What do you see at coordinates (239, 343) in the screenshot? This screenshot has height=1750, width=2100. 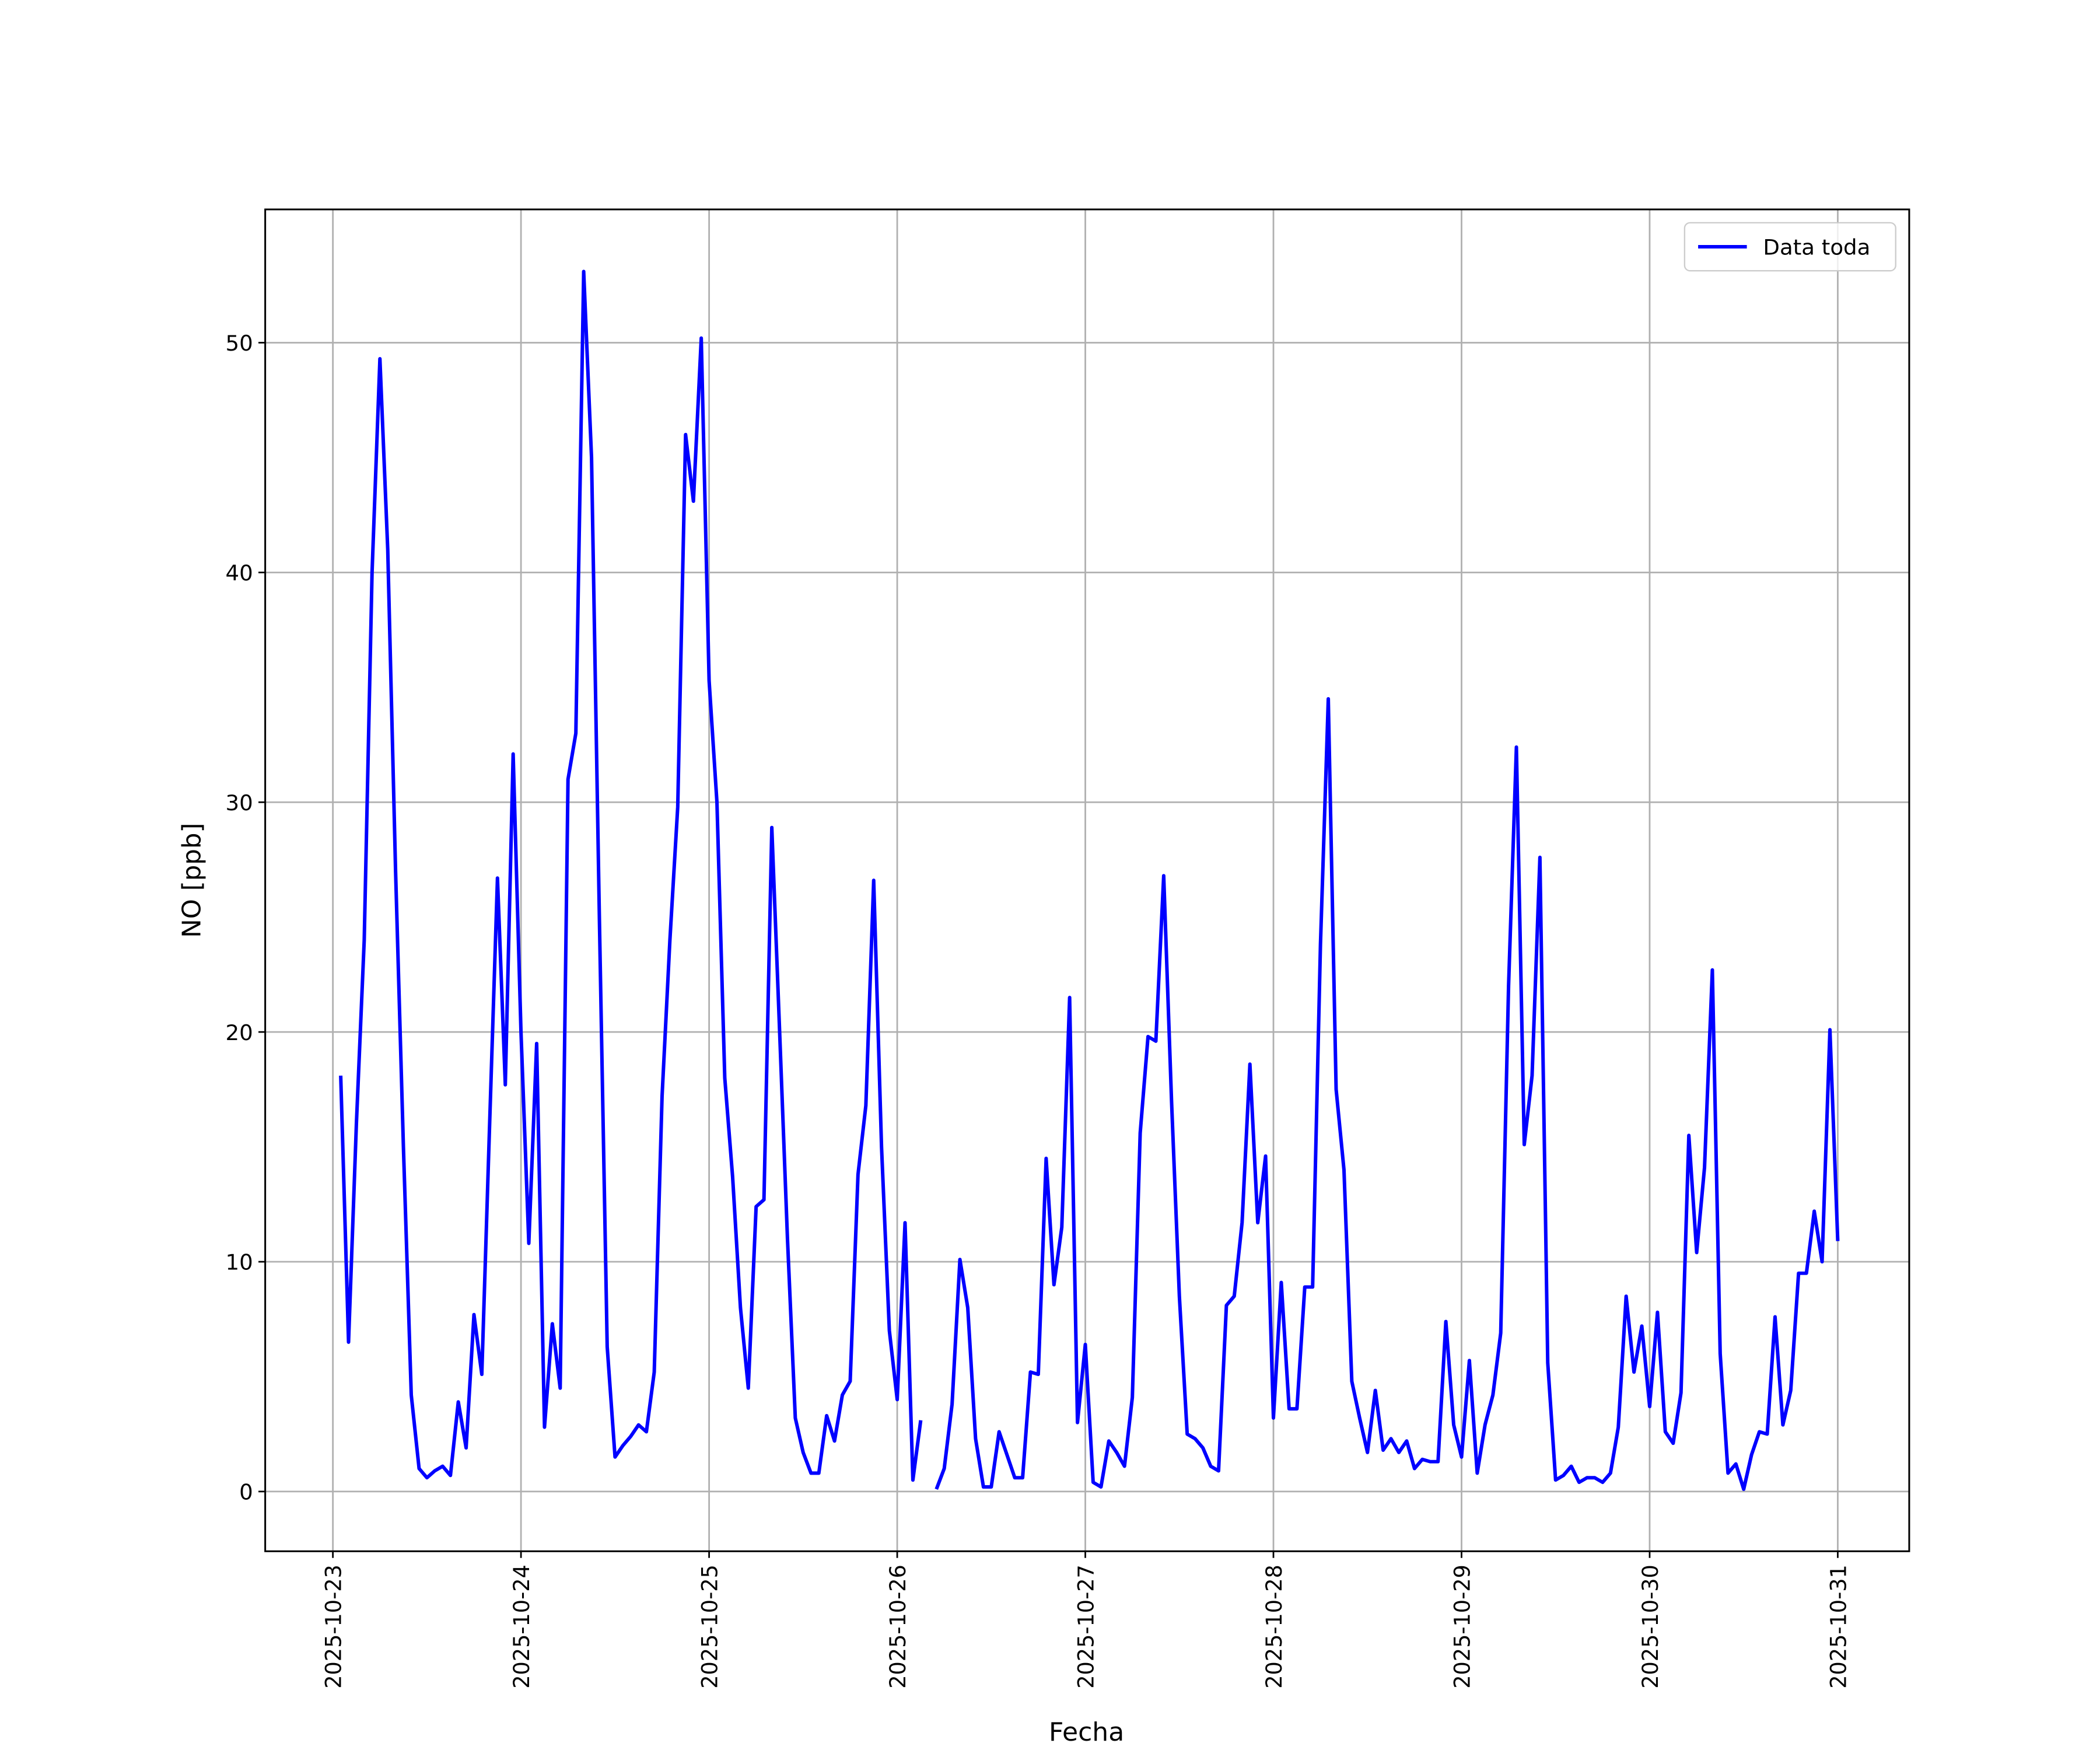 I see `y-tick-label: 50` at bounding box center [239, 343].